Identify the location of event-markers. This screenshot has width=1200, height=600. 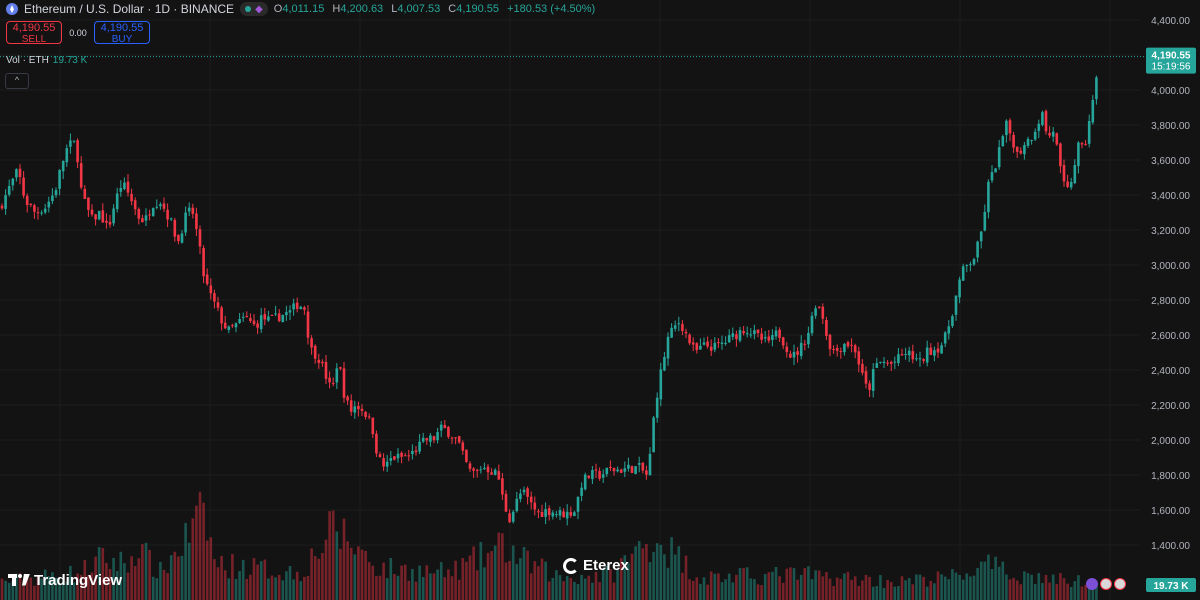
(1106, 584).